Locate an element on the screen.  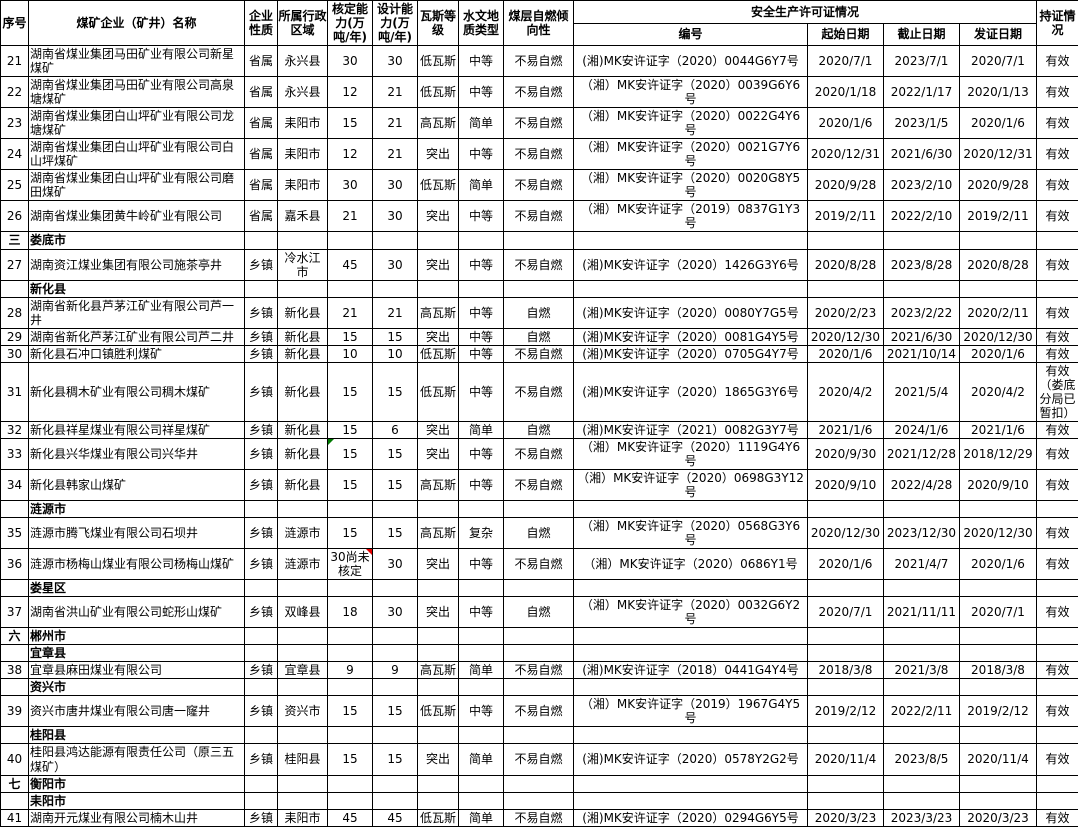
cell-seq: 36 is located at coordinates (15, 564).